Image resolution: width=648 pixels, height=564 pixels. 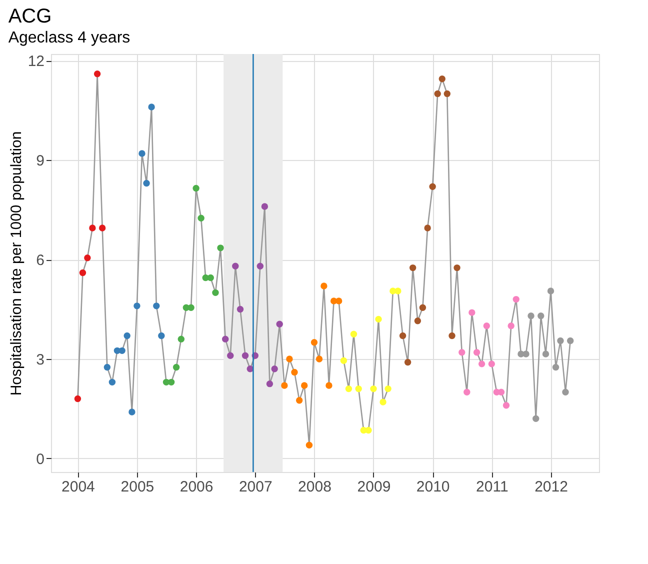 What do you see at coordinates (255, 487) in the screenshot?
I see `x-tick-label: 2007` at bounding box center [255, 487].